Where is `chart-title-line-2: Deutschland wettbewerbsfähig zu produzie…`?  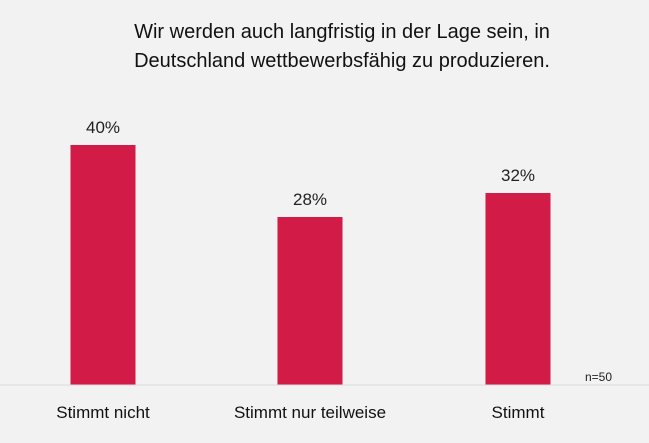 chart-title-line-2: Deutschland wettbewerbsfähig zu produzie… is located at coordinates (342, 61).